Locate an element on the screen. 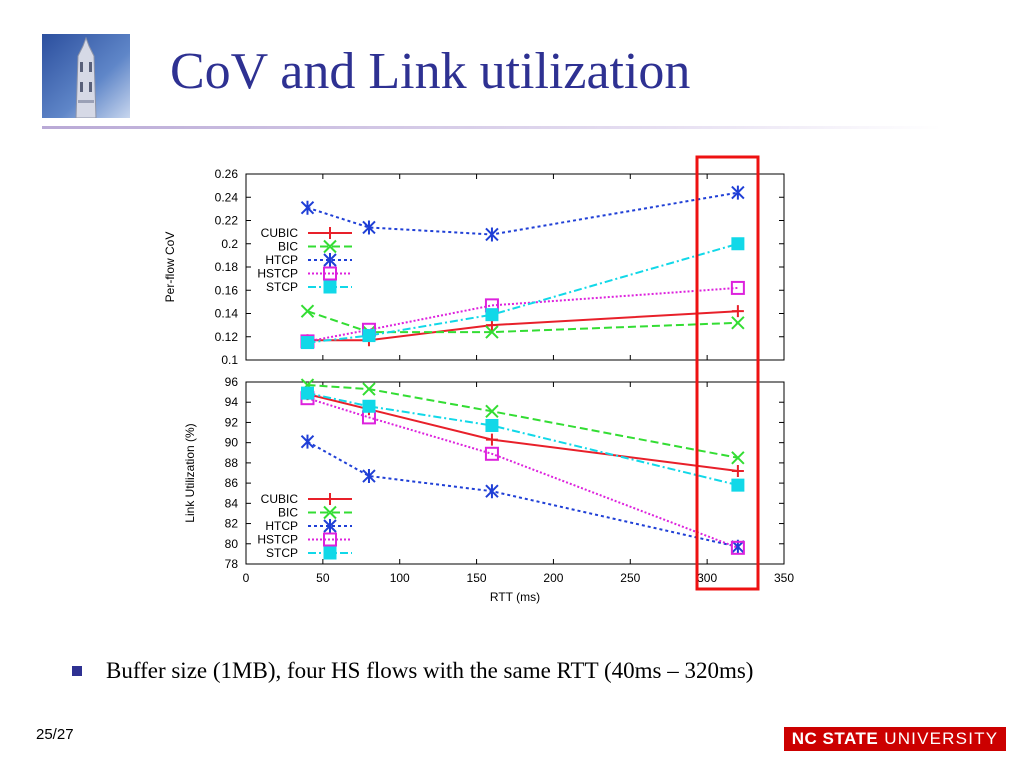  cov-ytick-label: 0.16 is located at coordinates (227, 290).